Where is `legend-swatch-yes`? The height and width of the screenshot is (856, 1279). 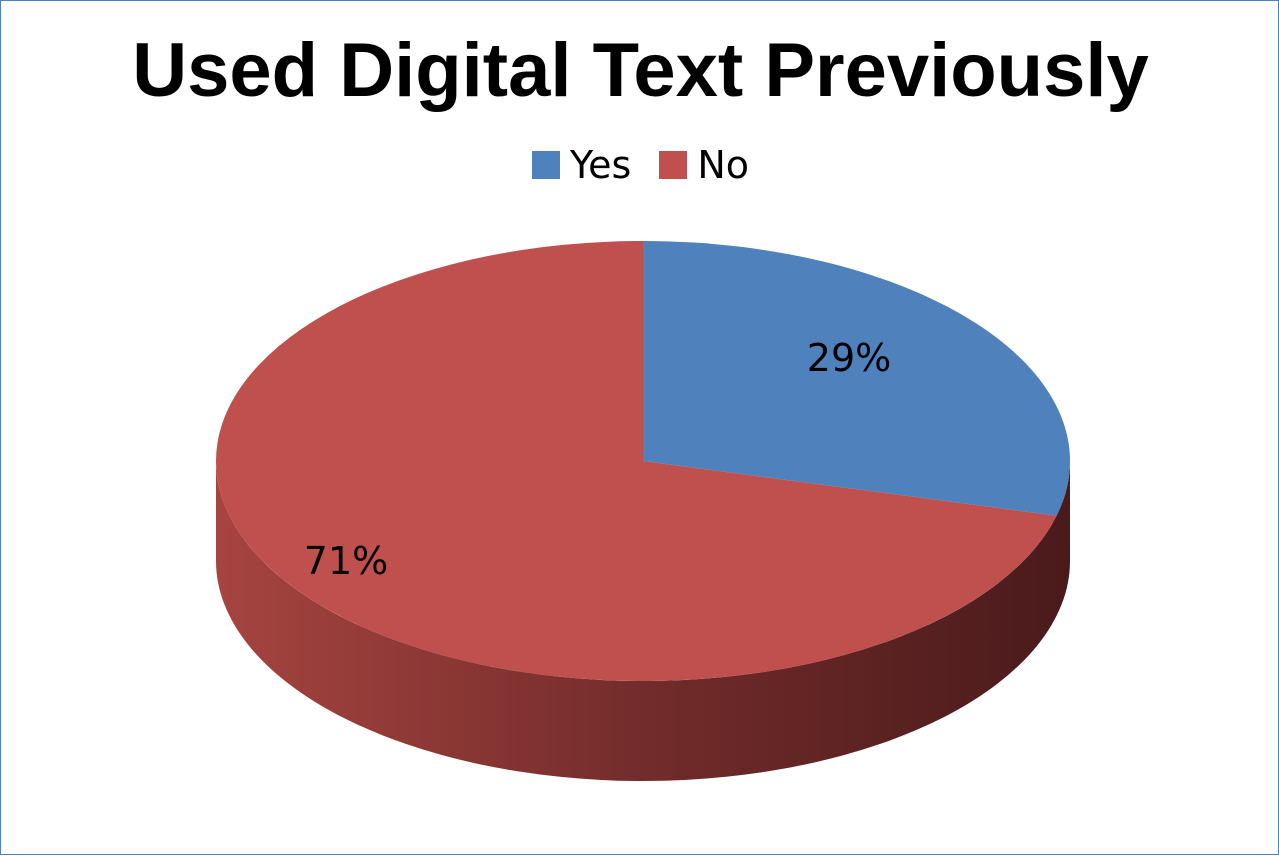
legend-swatch-yes is located at coordinates (545, 165).